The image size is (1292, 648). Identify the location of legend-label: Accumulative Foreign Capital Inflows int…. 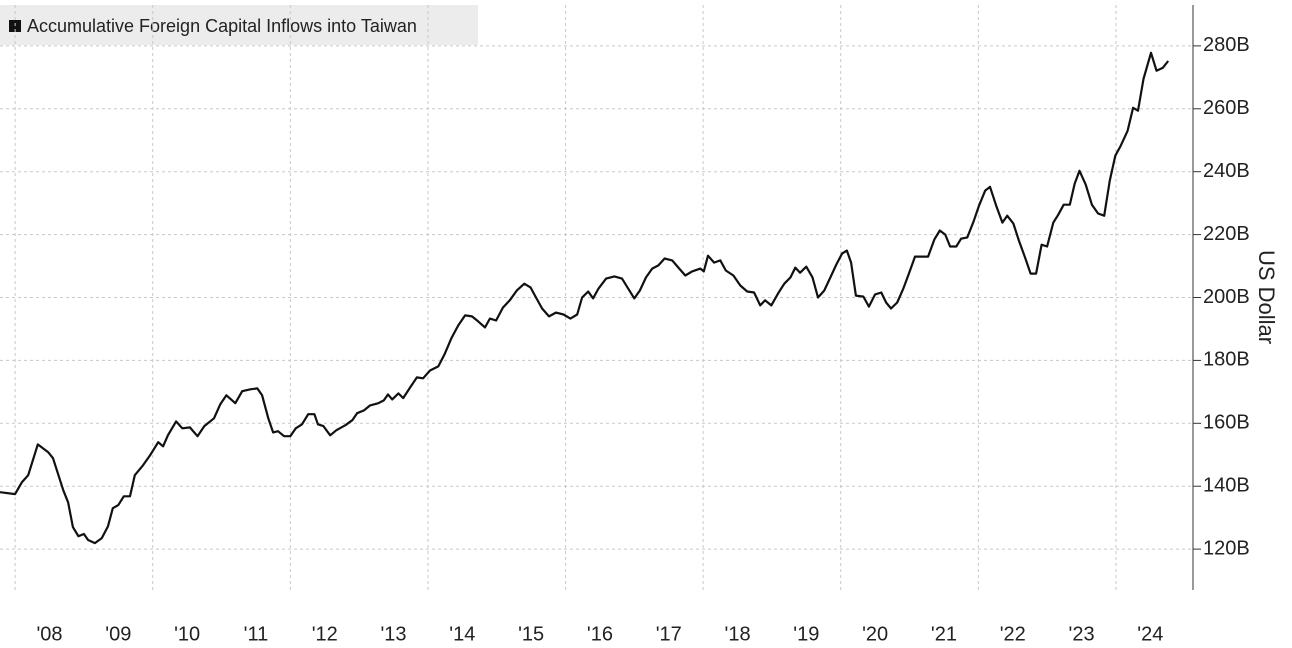
(222, 26).